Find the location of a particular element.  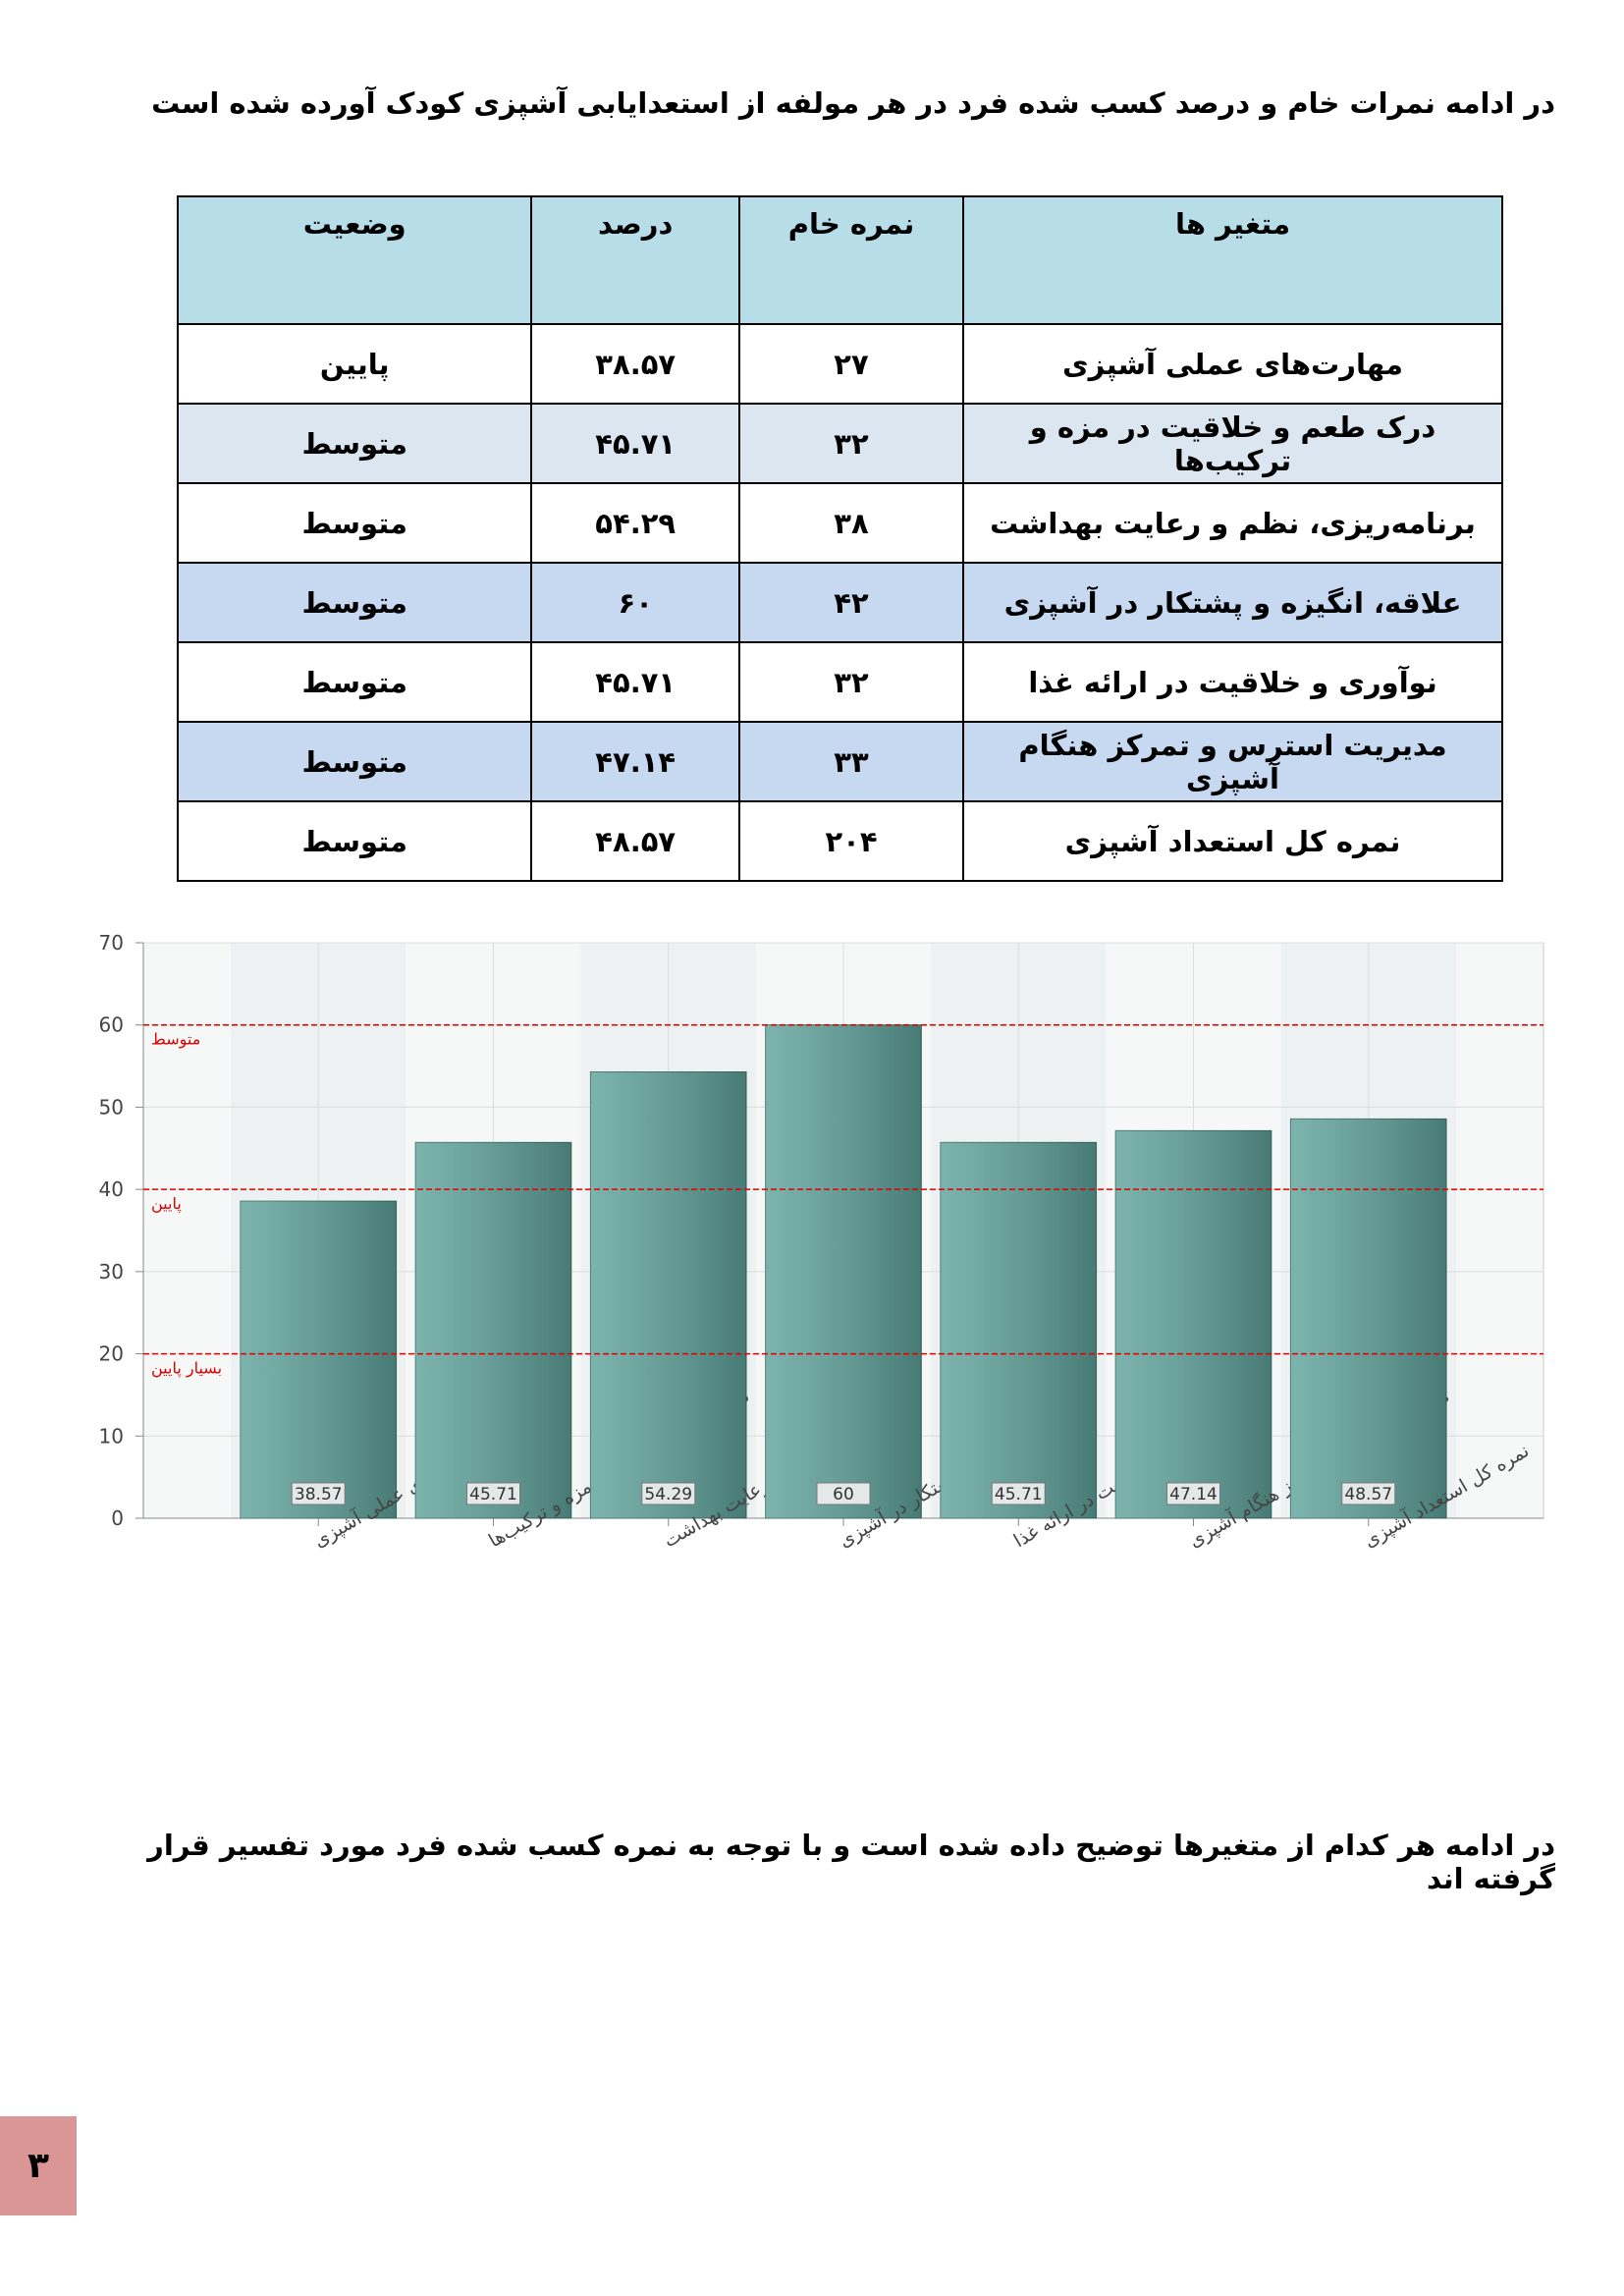

table-row: نوآوری و خلاقیت در ارائه غذا ۳۲ ۴۵.۷۱ متوسط is located at coordinates (839, 682).